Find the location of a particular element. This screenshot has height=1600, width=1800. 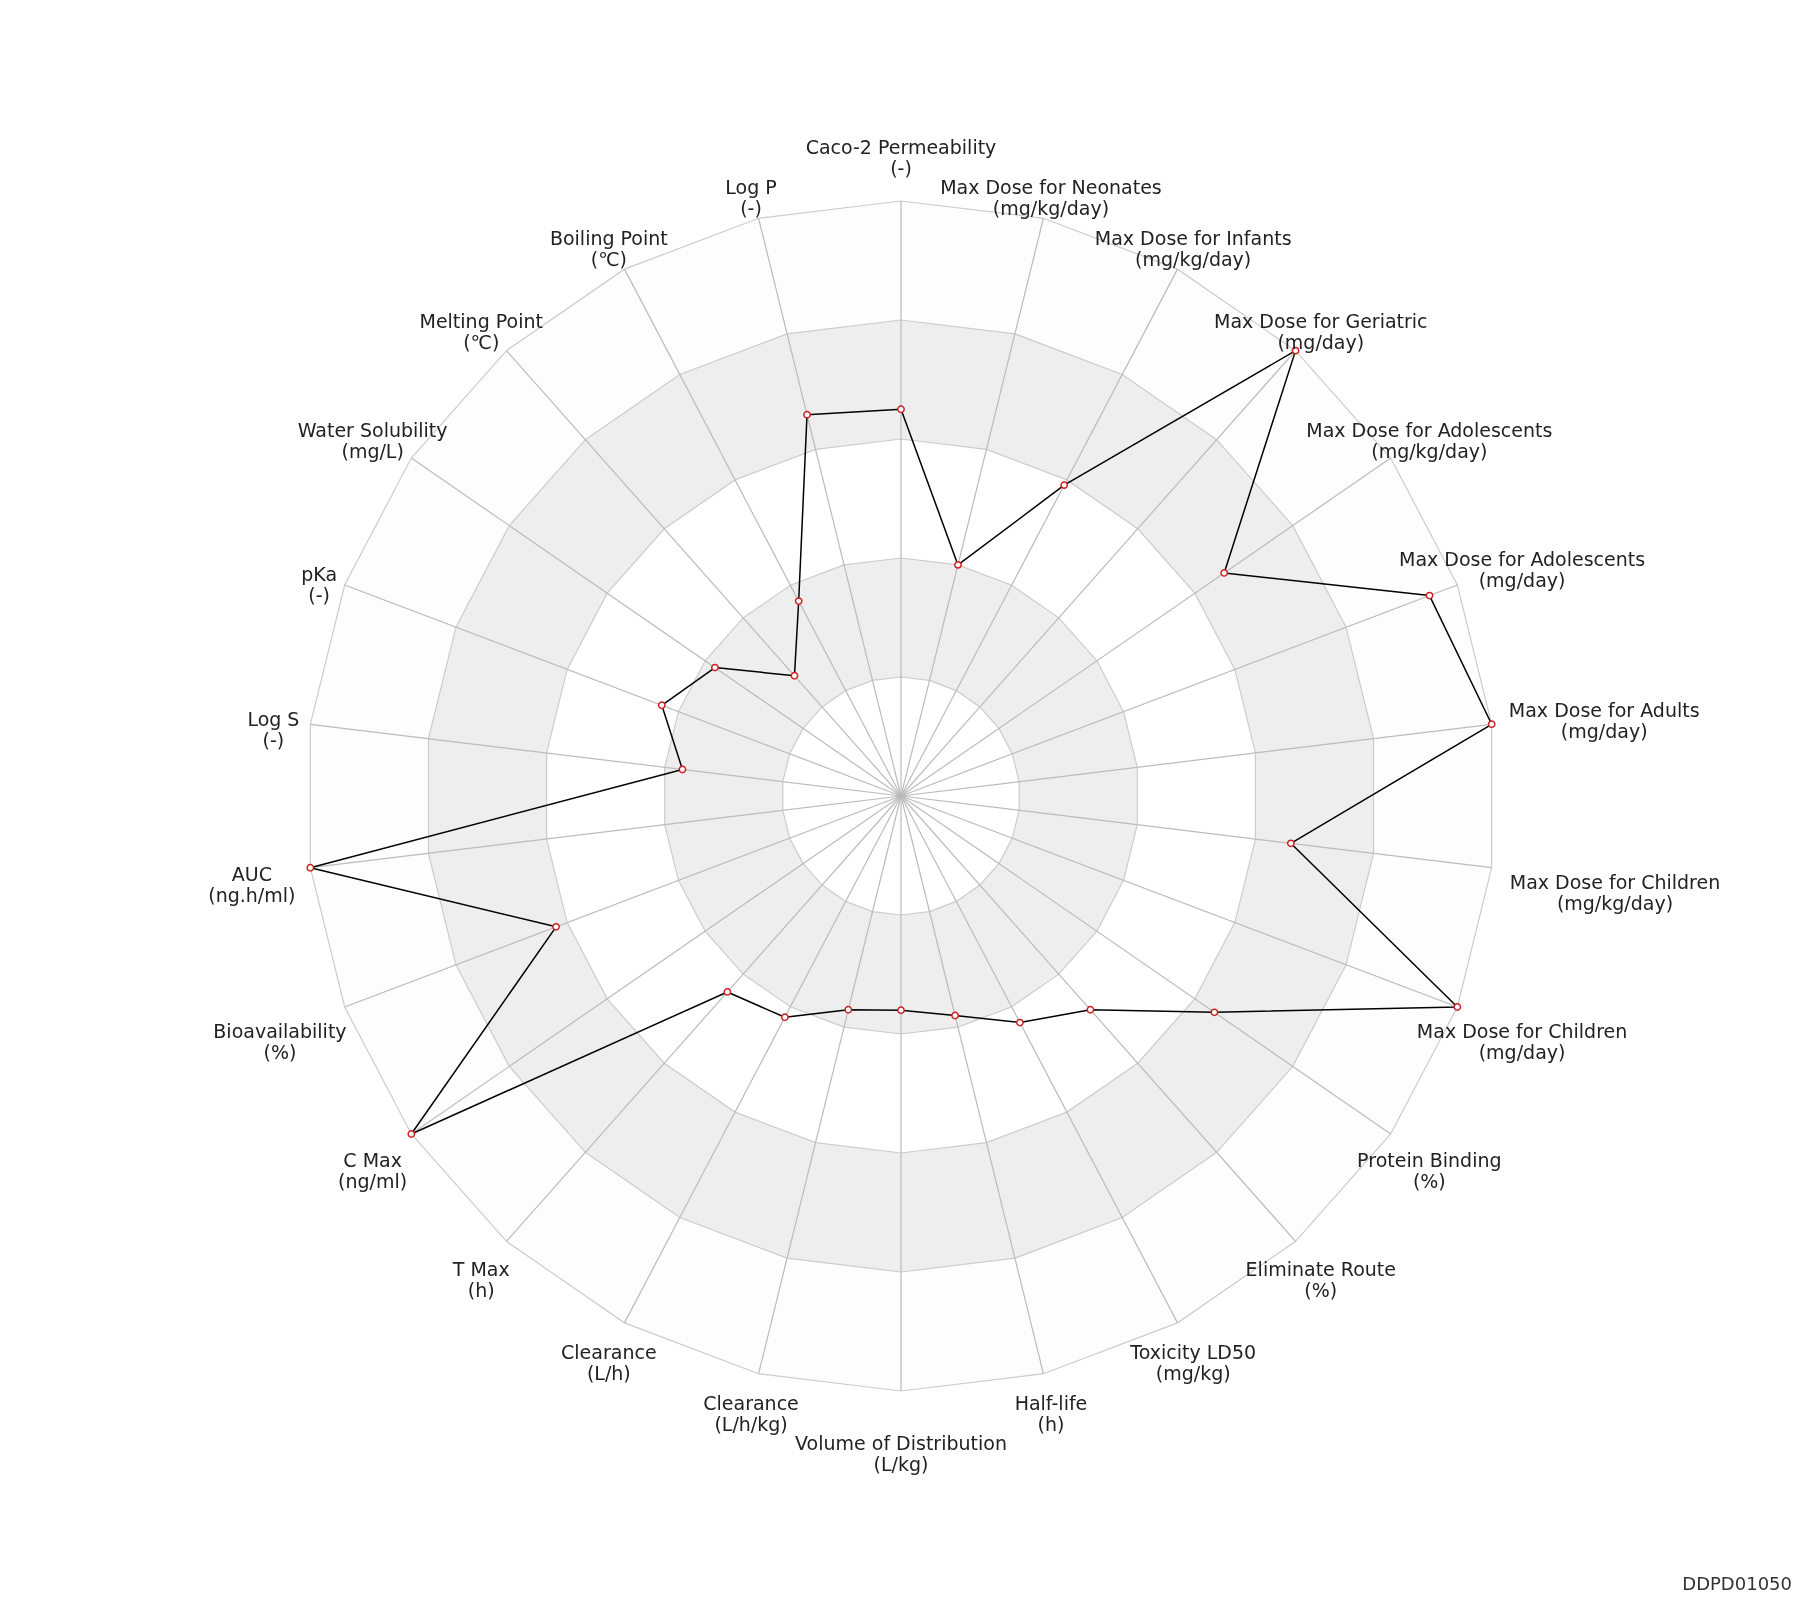

spoke-label: Max Dose for Children (mg/kg/day) is located at coordinates (1615, 892).